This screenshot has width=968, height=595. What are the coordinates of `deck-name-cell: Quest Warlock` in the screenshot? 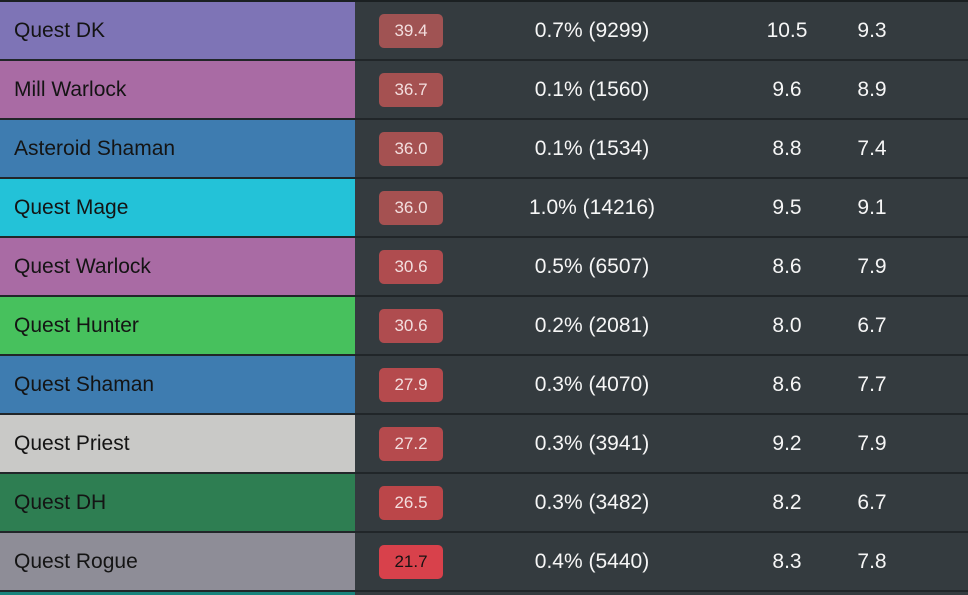 It's located at (177, 266).